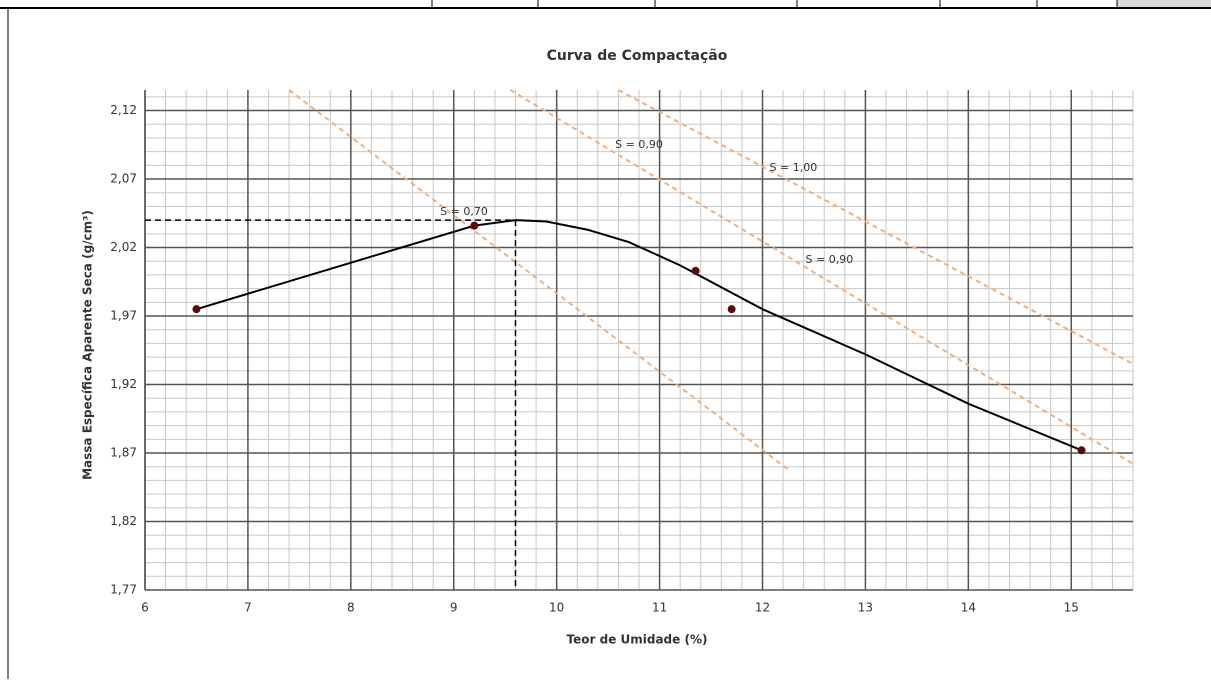  Describe the element at coordinates (123, 453) in the screenshot. I see `y-tick-label: 1,87` at that location.